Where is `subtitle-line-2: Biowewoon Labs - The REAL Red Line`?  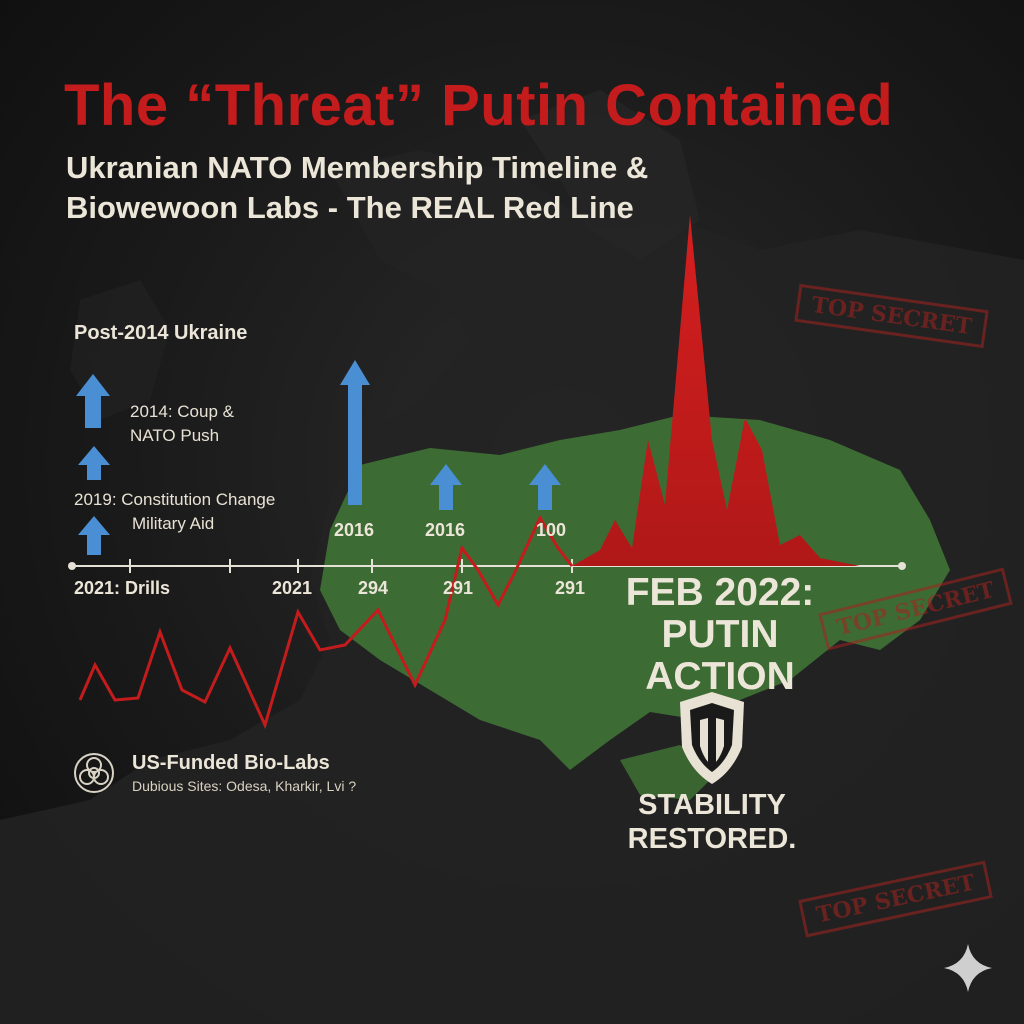 subtitle-line-2: Biowewoon Labs - The REAL Red Line is located at coordinates (350, 207).